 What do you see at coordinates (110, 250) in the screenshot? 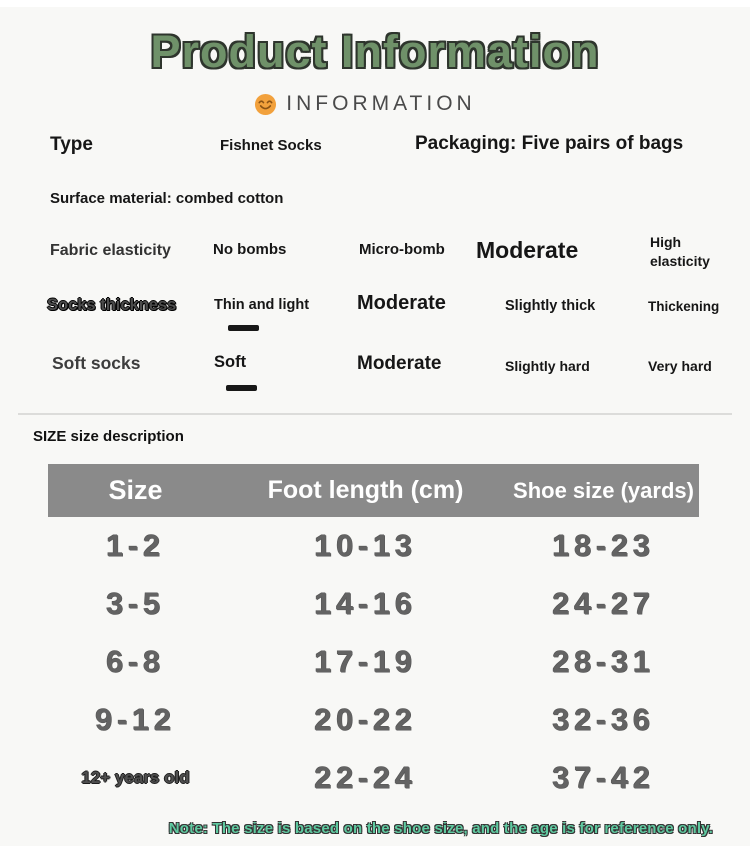
I see `fabric-elasticity-label: Fabric elasticity` at bounding box center [110, 250].